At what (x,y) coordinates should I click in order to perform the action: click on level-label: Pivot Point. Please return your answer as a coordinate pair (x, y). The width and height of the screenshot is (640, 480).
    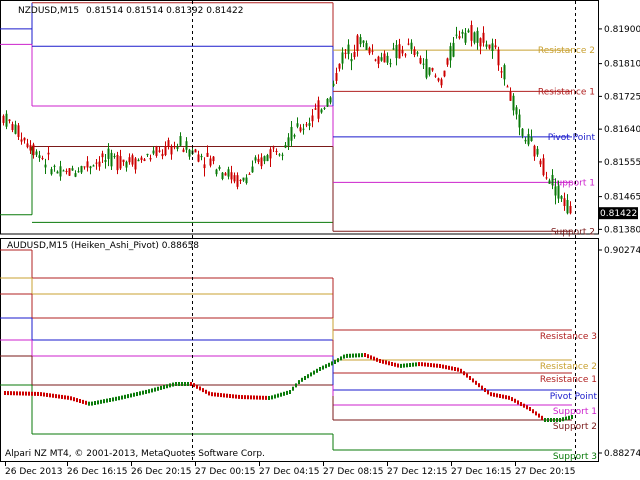
    Looking at the image, I should click on (572, 138).